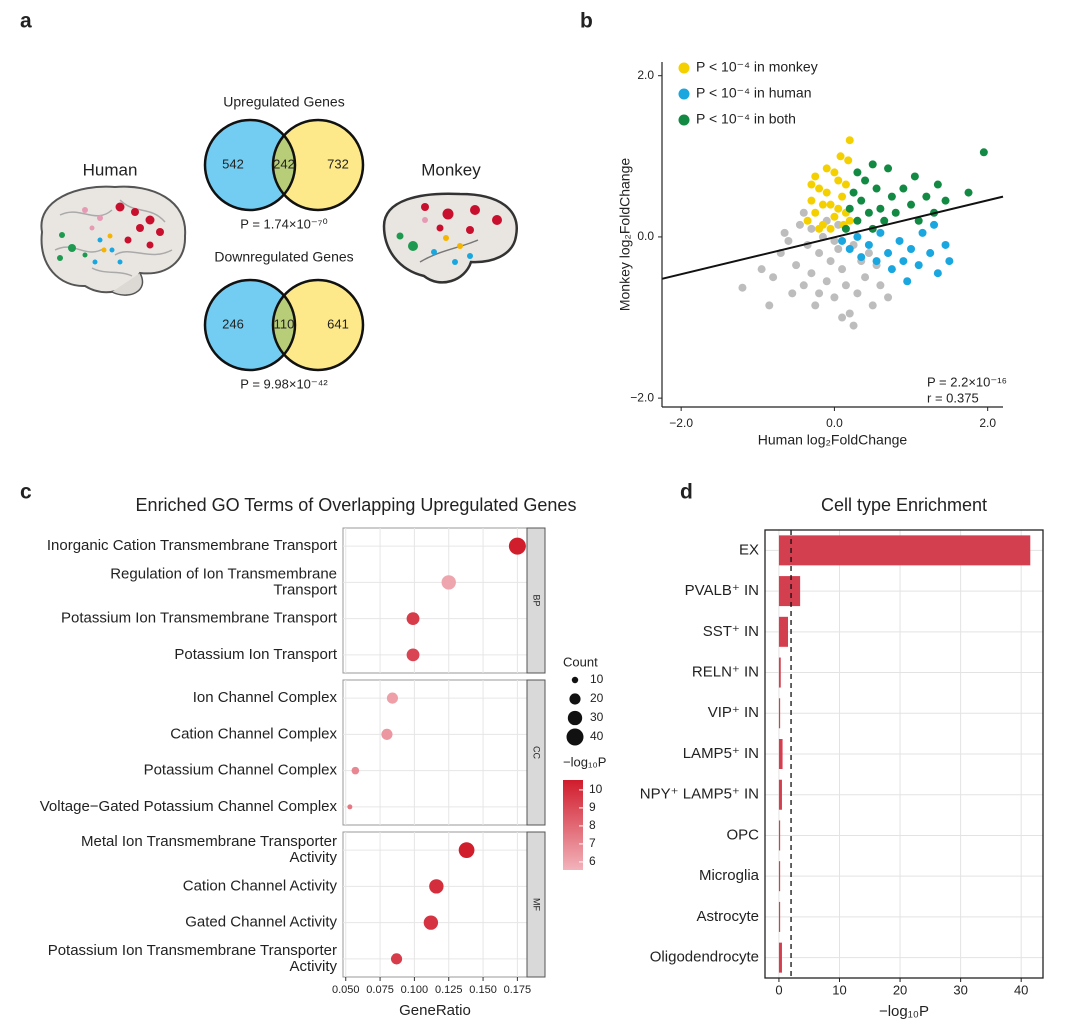 The width and height of the screenshot is (1080, 1030). What do you see at coordinates (597, 679) in the screenshot?
I see `size-legend-label: 10` at bounding box center [597, 679].